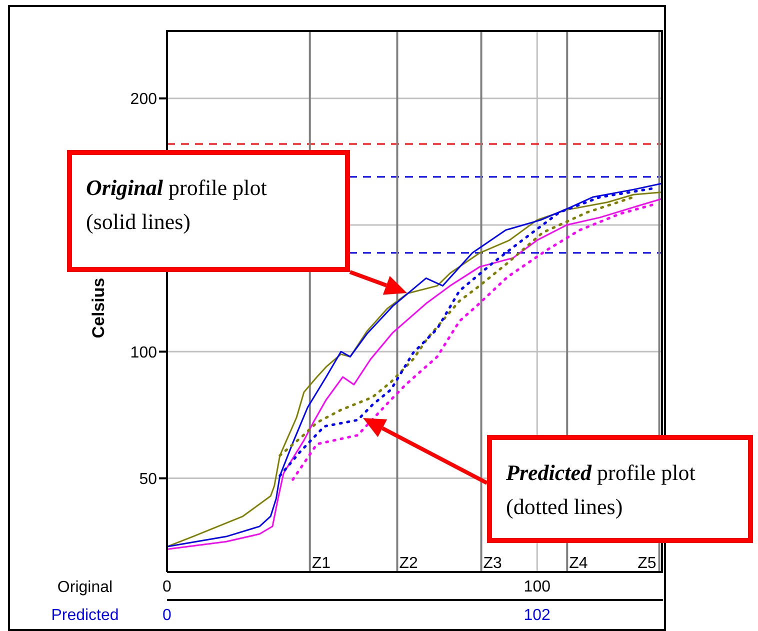  Describe the element at coordinates (208, 211) in the screenshot. I see `callout-box: Original profile plot (solid lines)` at that location.